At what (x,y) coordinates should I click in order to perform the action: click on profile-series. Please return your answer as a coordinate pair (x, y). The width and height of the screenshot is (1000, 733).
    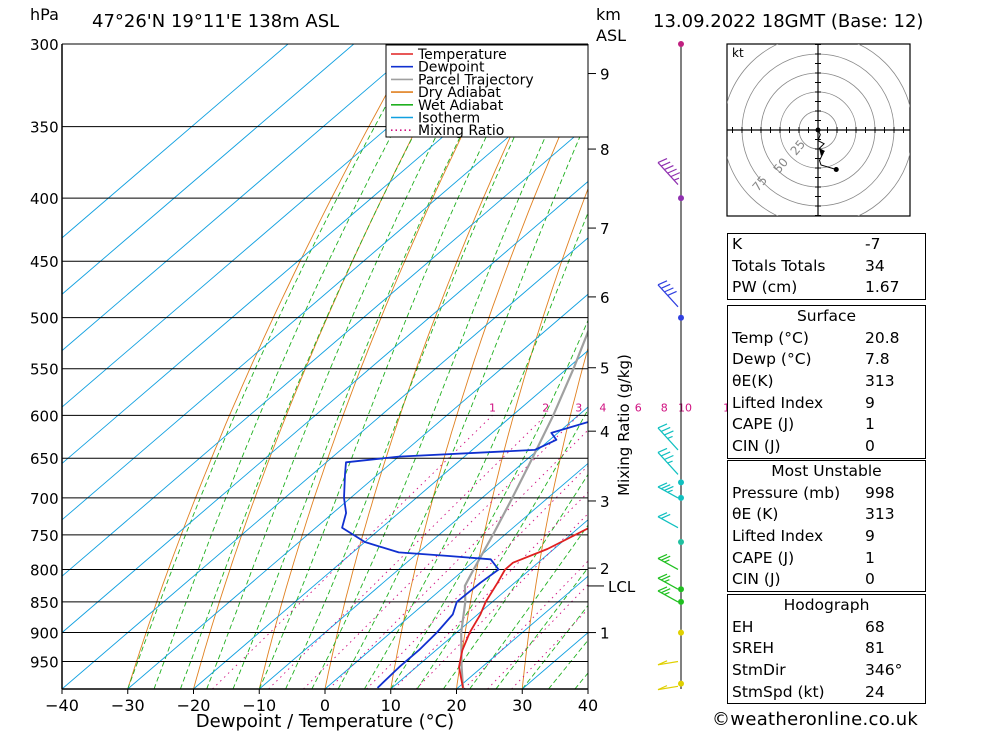
    Looking at the image, I should click on (464, 508).